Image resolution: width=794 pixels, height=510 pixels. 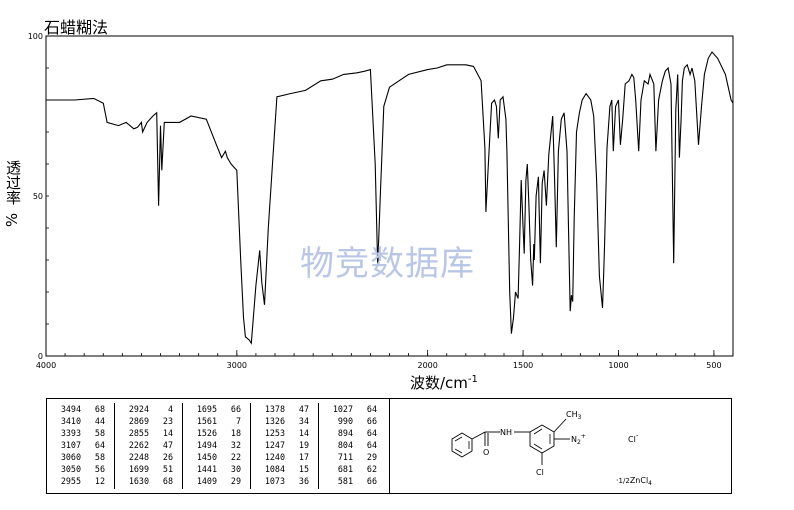 I want to click on peak-column: 1027 64 990 66 894 64 804 64 711 29 681 62 581 66, so click(x=353, y=446).